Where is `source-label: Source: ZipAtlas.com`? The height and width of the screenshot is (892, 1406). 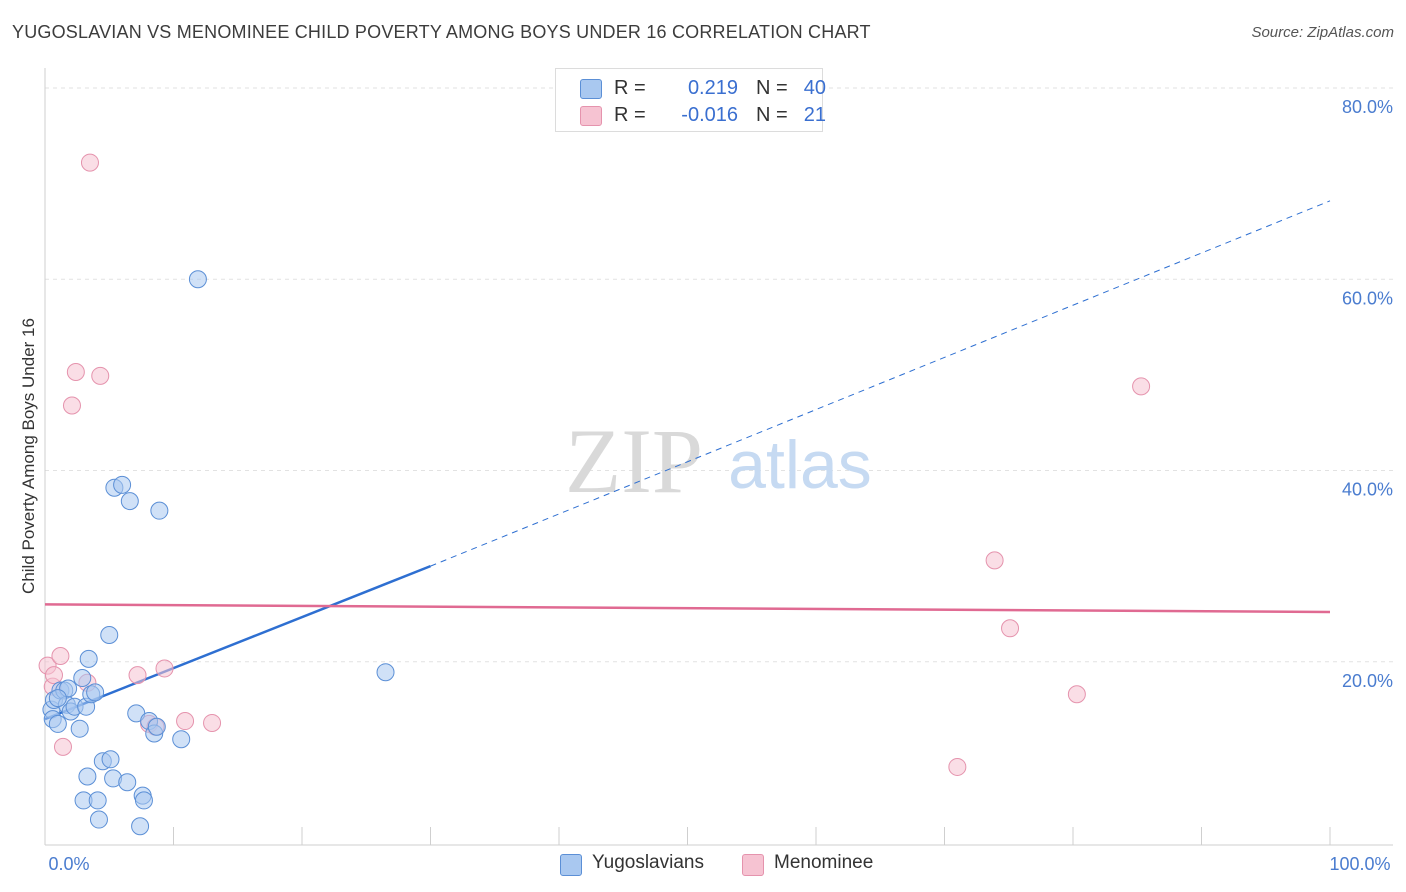 source-label: Source: ZipAtlas.com is located at coordinates (1322, 32).